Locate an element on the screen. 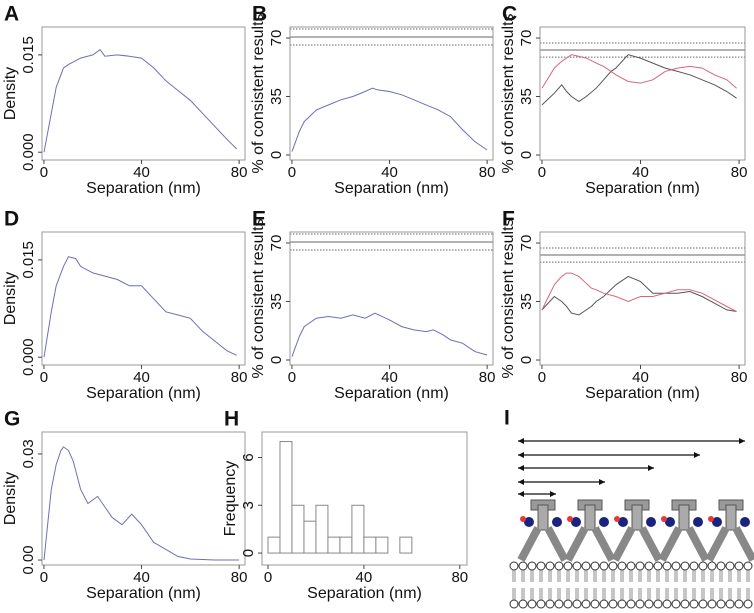  y-tick-label: 0.015 is located at coordinates (28, 55).